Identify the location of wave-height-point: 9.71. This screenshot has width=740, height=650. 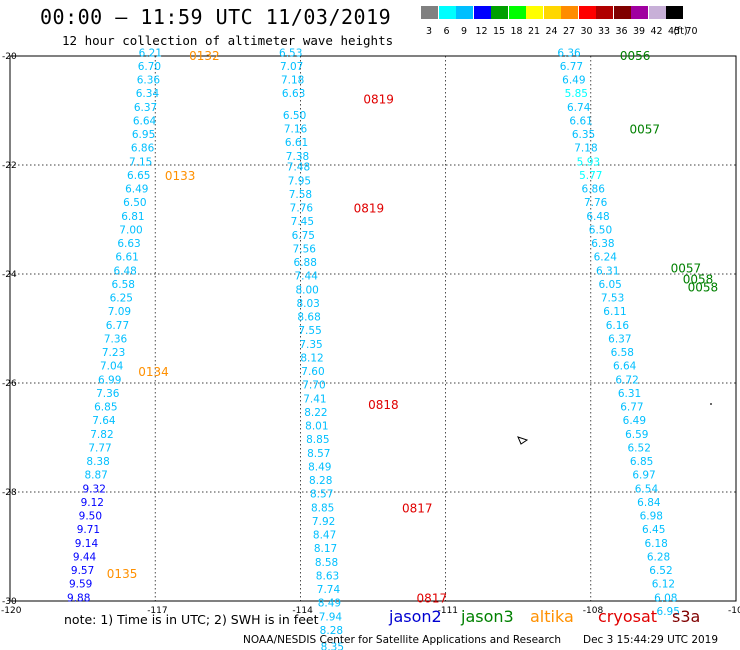
(88, 530).